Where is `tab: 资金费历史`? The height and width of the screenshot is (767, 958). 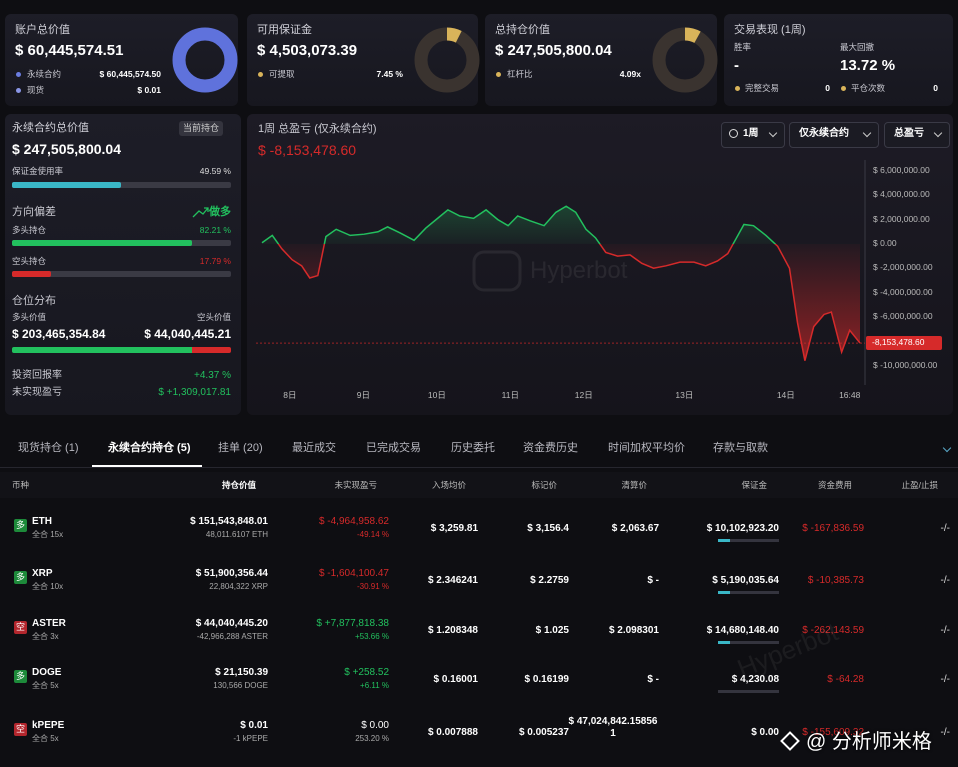 tab: 资金费历史 is located at coordinates (550, 448).